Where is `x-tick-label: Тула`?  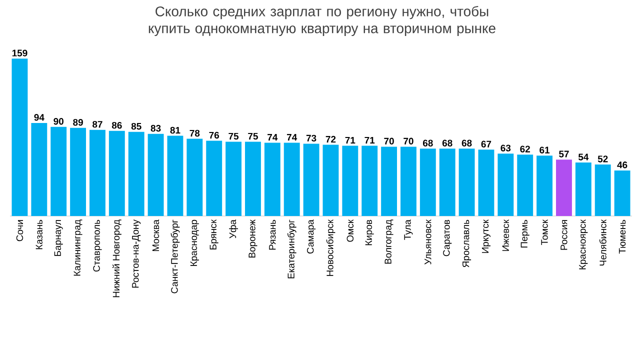
x-tick-label: Тула is located at coordinates (408, 230).